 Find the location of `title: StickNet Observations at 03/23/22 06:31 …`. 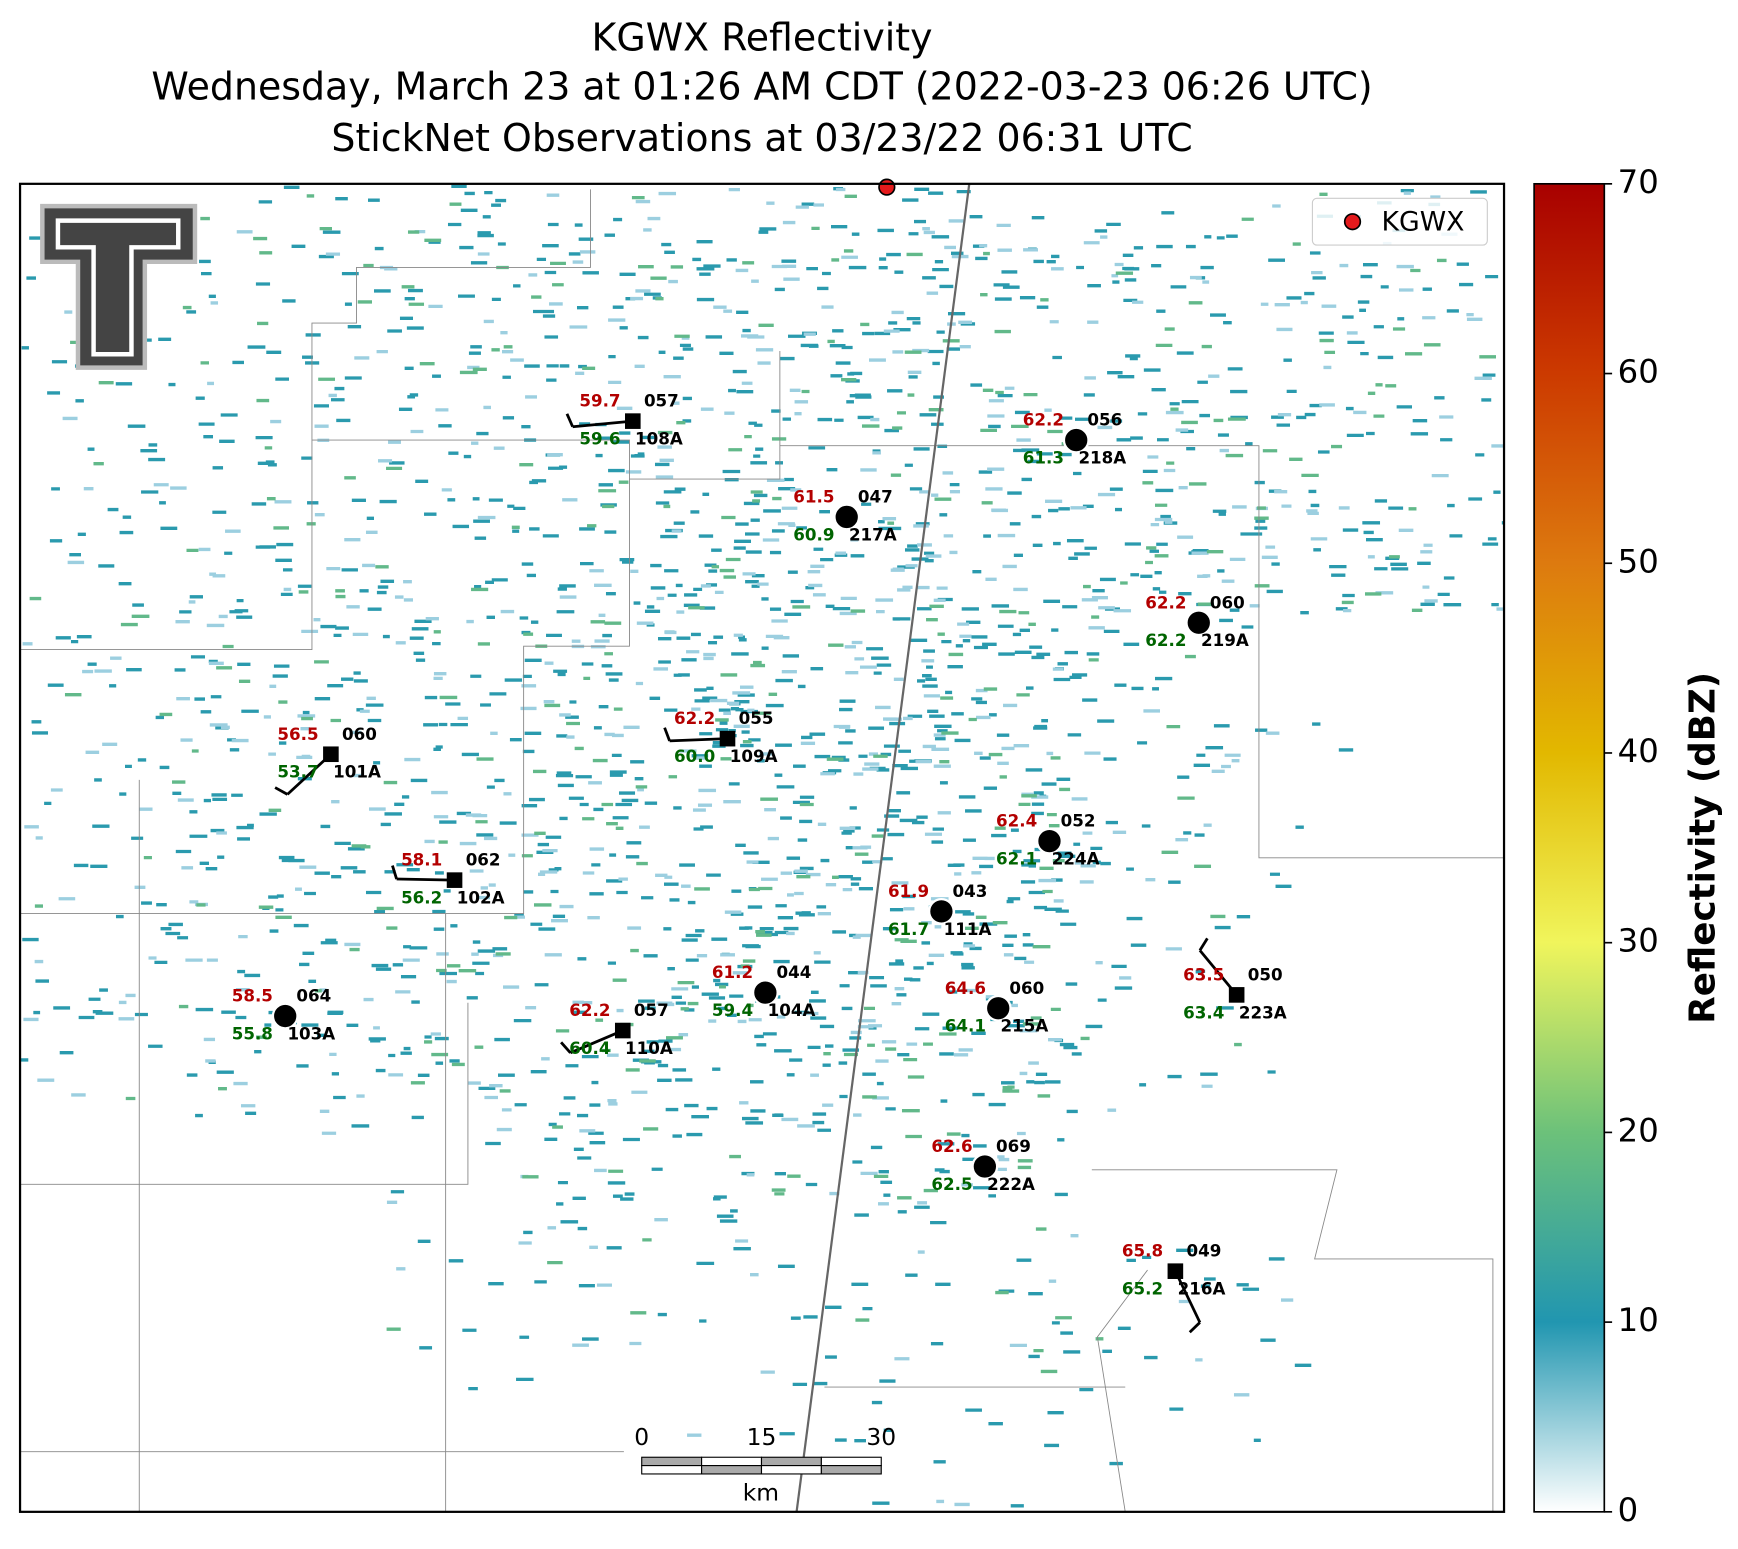

title: StickNet Observations at 03/23/22 06:31 … is located at coordinates (761, 138).